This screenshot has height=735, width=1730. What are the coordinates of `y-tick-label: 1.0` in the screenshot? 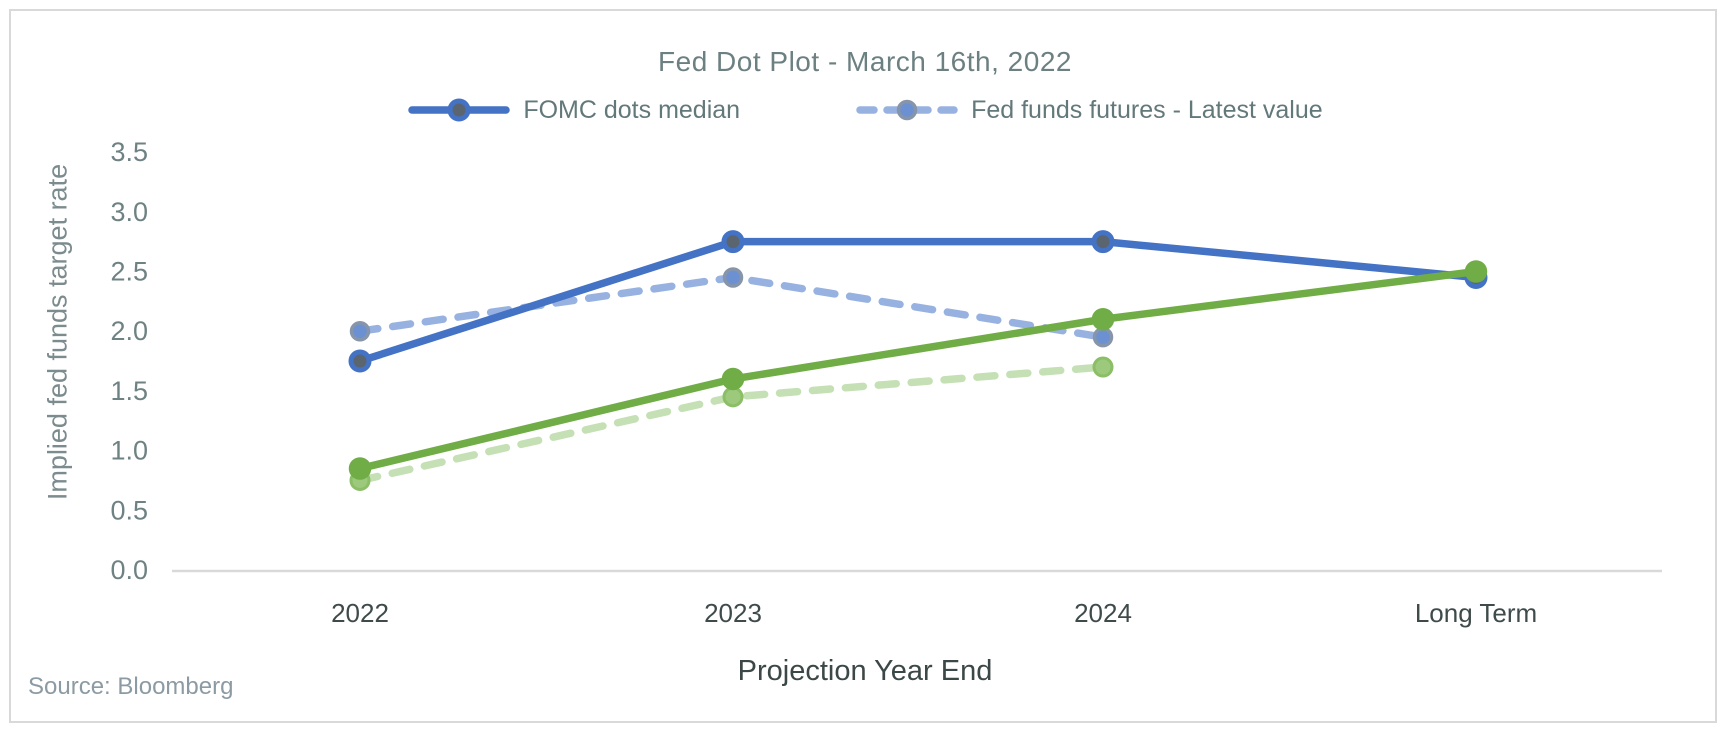 It's located at (129, 451).